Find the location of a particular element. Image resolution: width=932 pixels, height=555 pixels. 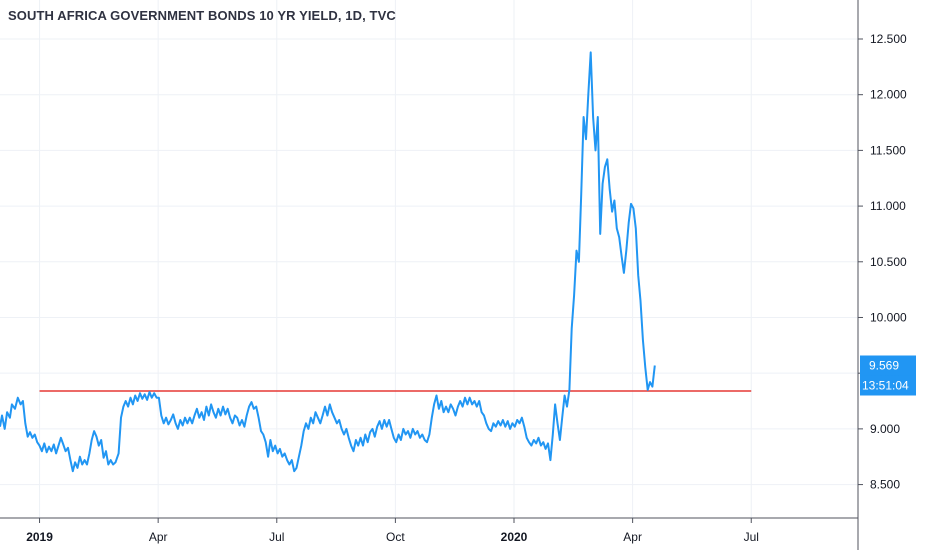

x-tick-label-4: 2020 is located at coordinates (514, 537).